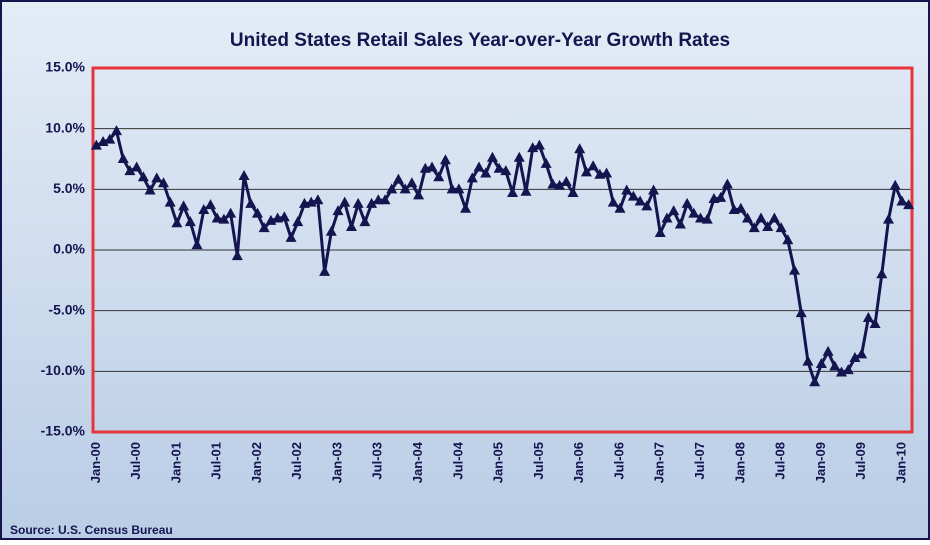  I want to click on source-note: Source: U.S. Census Bureau, so click(91, 530).